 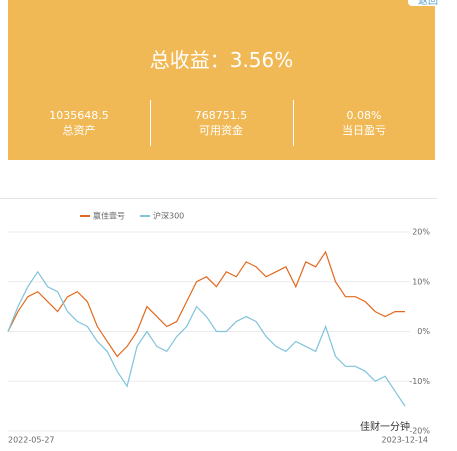 I want to click on y-tick-label: -10%, so click(x=419, y=381).